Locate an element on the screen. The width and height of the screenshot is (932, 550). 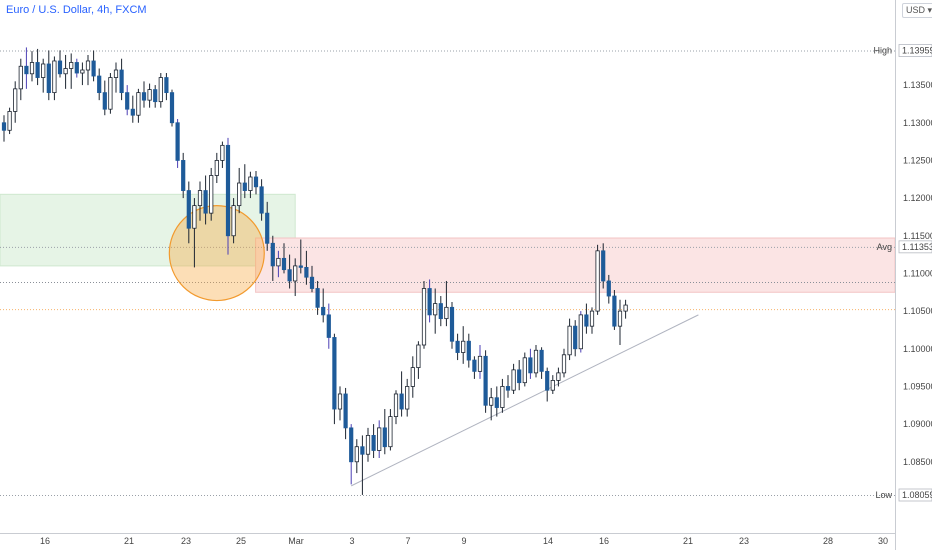
y-tick-label: 1.13500 is located at coordinates (917, 85).